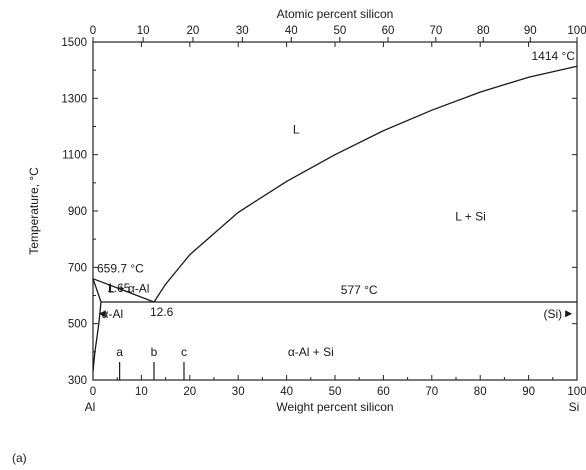 This screenshot has height=470, width=586. I want to click on x2-tick-label: 30, so click(242, 31).